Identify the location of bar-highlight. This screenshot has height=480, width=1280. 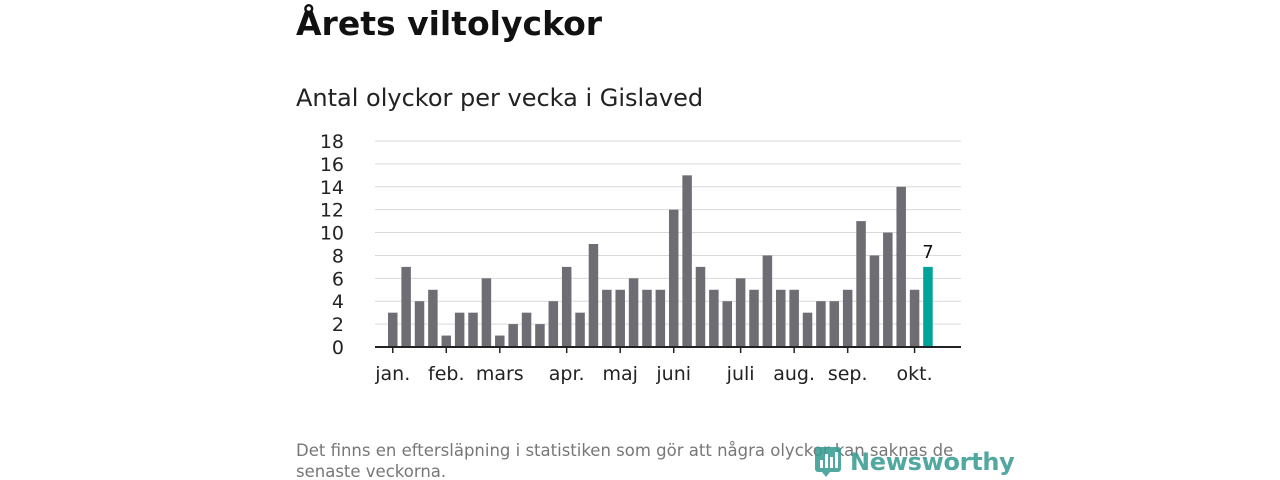
(928, 306).